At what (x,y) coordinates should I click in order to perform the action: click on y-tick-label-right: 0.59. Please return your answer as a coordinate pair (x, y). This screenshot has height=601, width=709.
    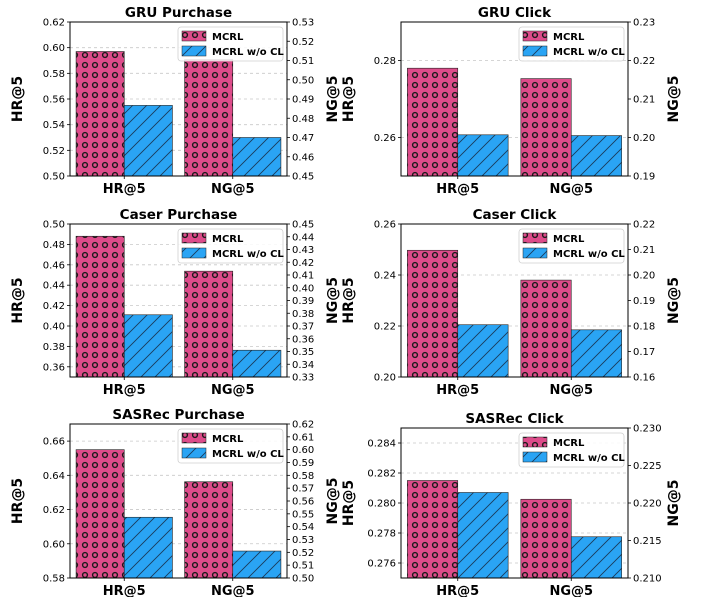
    Looking at the image, I should click on (303, 463).